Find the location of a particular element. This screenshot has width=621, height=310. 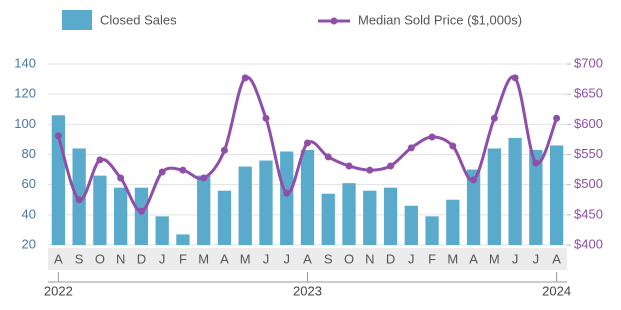

year-label: 2023 is located at coordinates (307, 290).